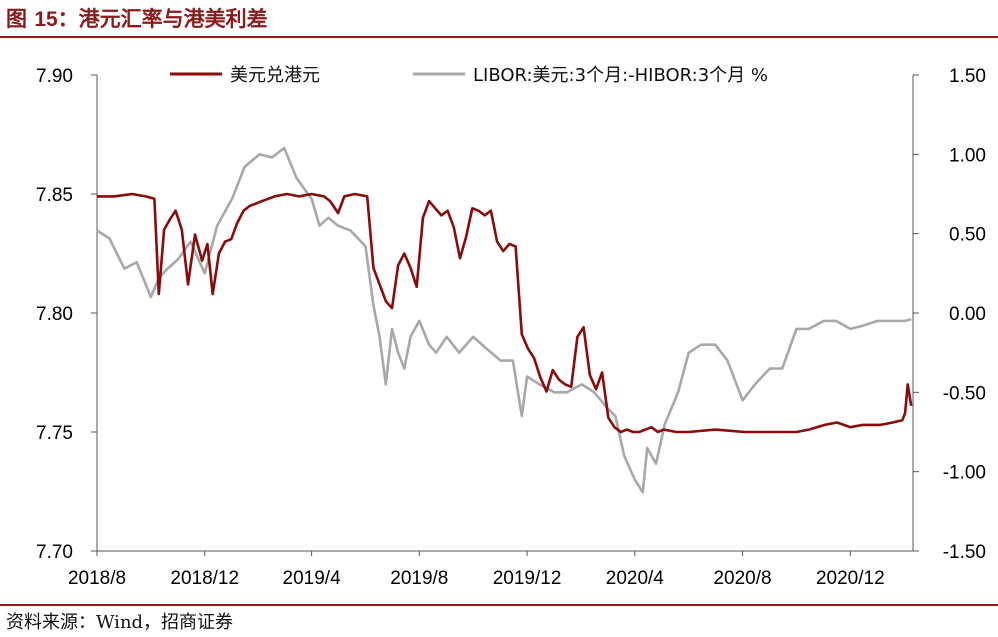 This screenshot has height=637, width=998. I want to click on figure-number: 15, so click(46, 19).